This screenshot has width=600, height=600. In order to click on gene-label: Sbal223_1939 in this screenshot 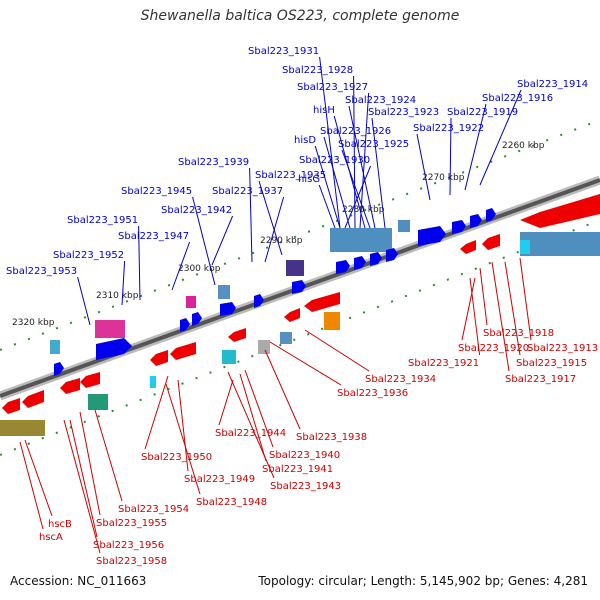, I will do `click(213, 162)`.